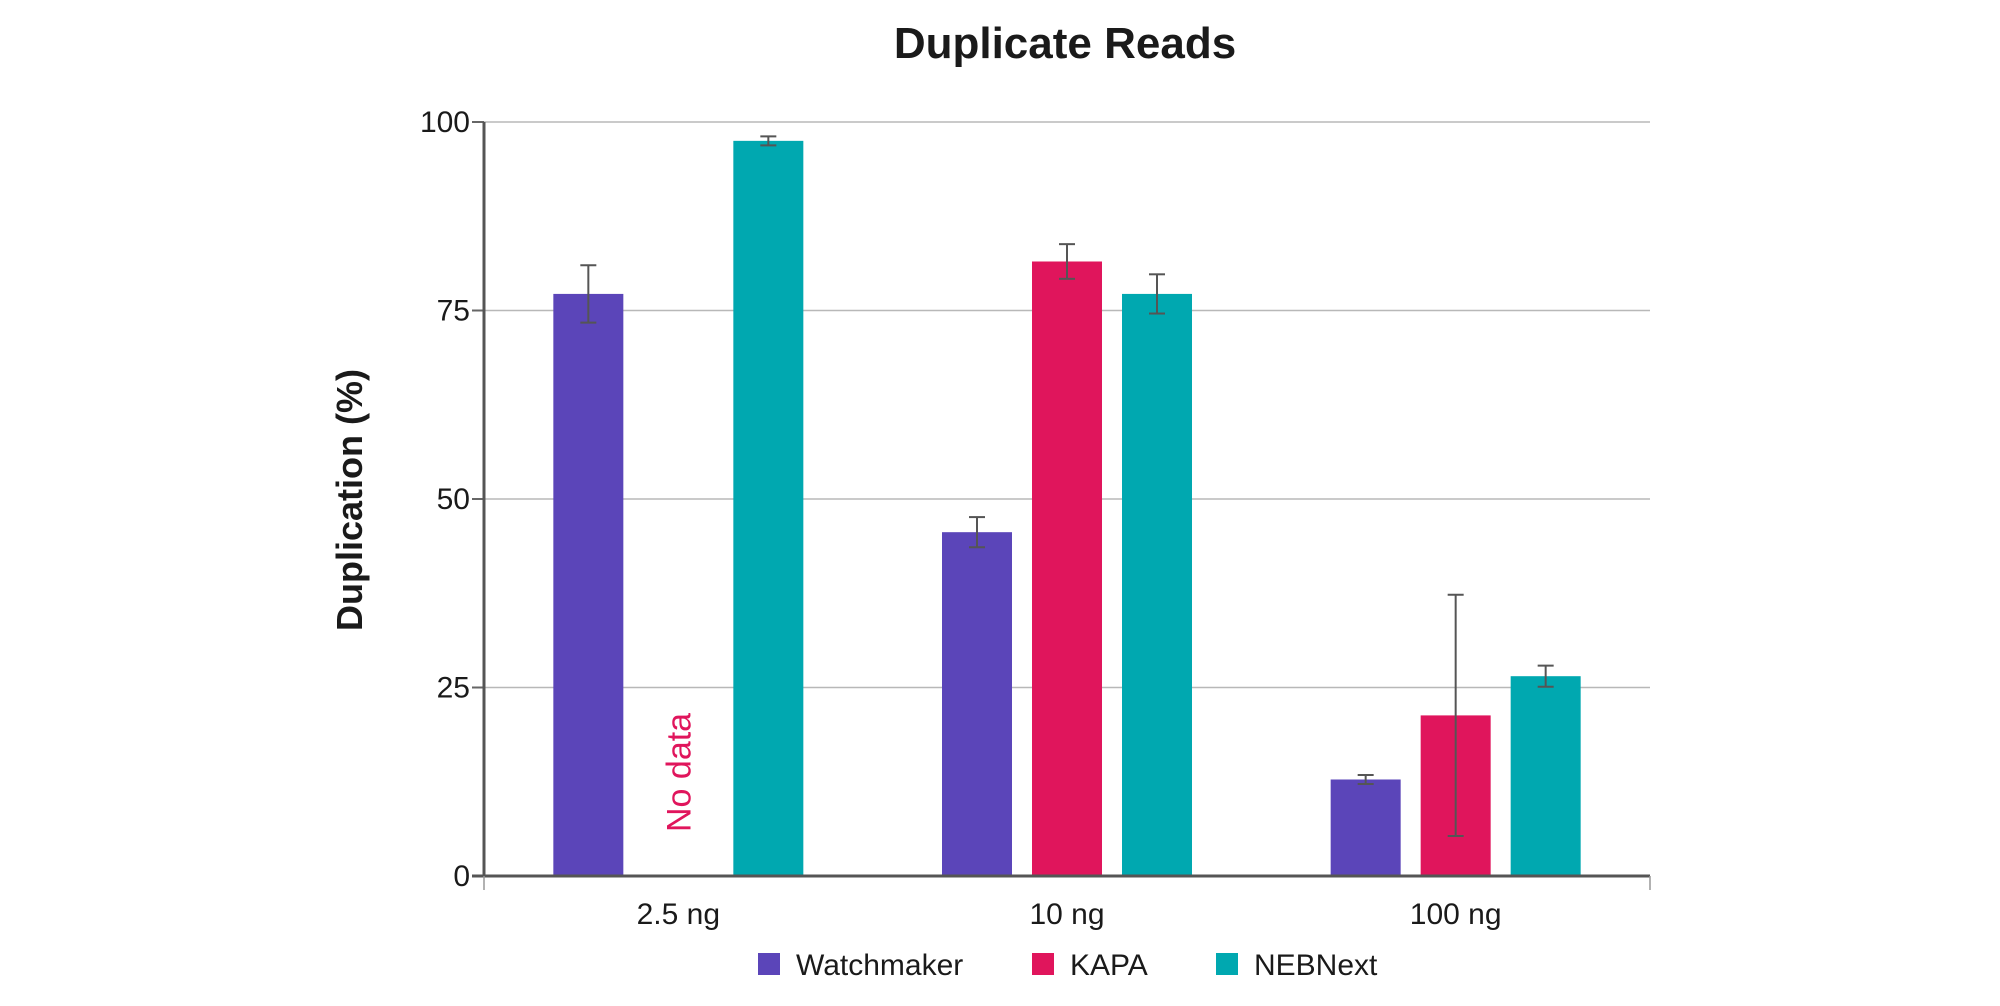  Describe the element at coordinates (678, 914) in the screenshot. I see `x-category-label: 2.5 ng` at that location.